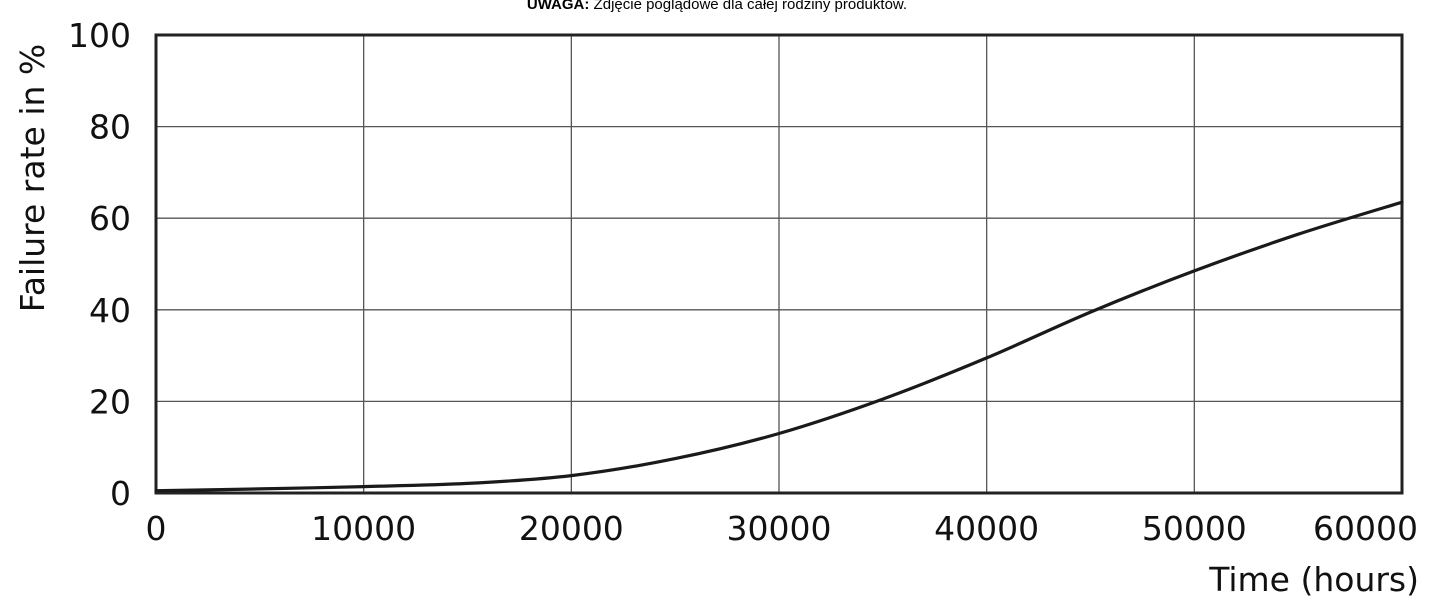 The width and height of the screenshot is (1434, 600). What do you see at coordinates (1313, 579) in the screenshot?
I see `x-axis-title: Time (hours)` at bounding box center [1313, 579].